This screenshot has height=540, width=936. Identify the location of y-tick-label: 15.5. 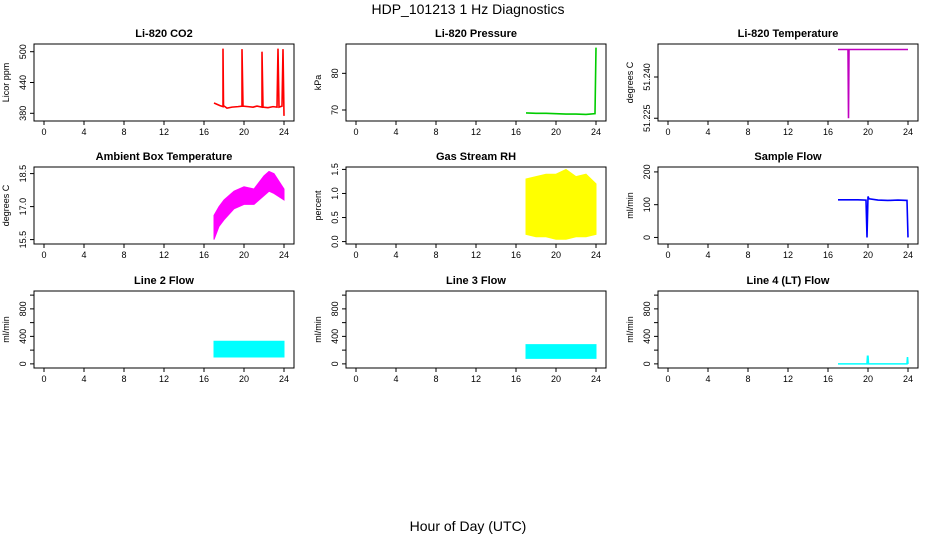
(23, 240).